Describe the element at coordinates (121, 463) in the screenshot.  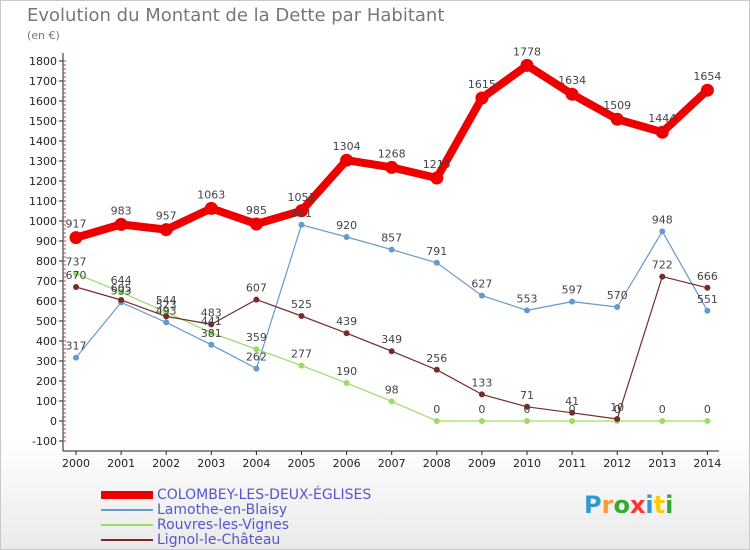
I see `x-tick-label: 2001` at that location.